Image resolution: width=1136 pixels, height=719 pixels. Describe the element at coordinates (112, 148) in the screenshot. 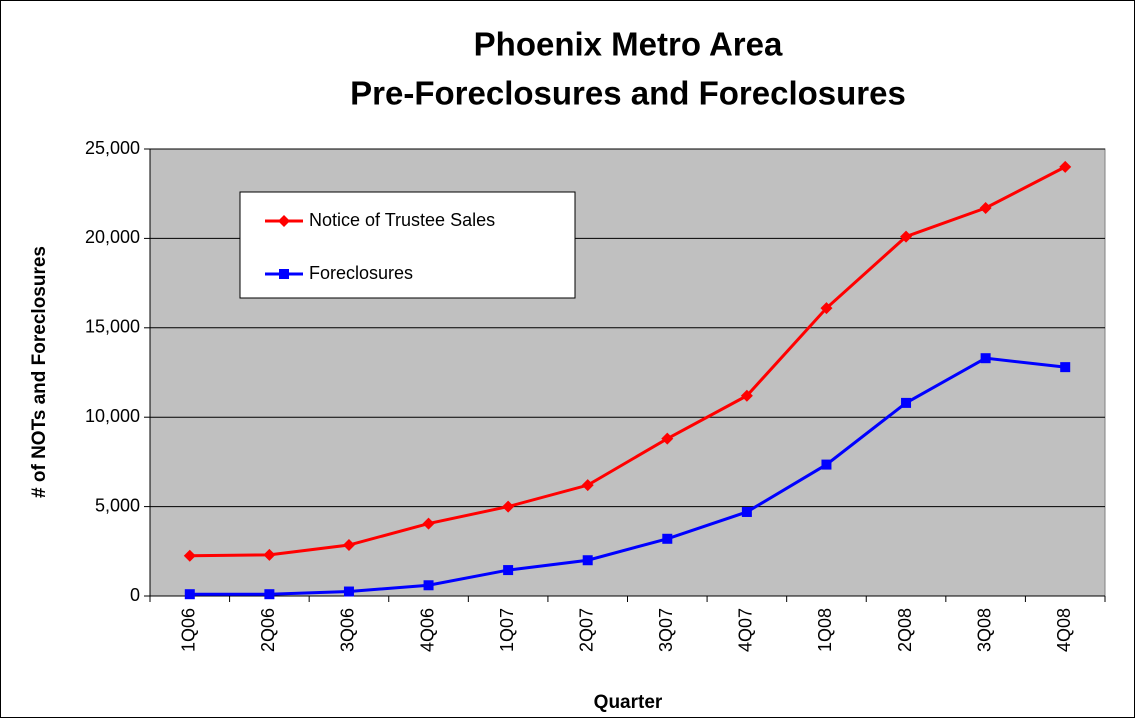

I see `y-tick-label: 25,000` at that location.